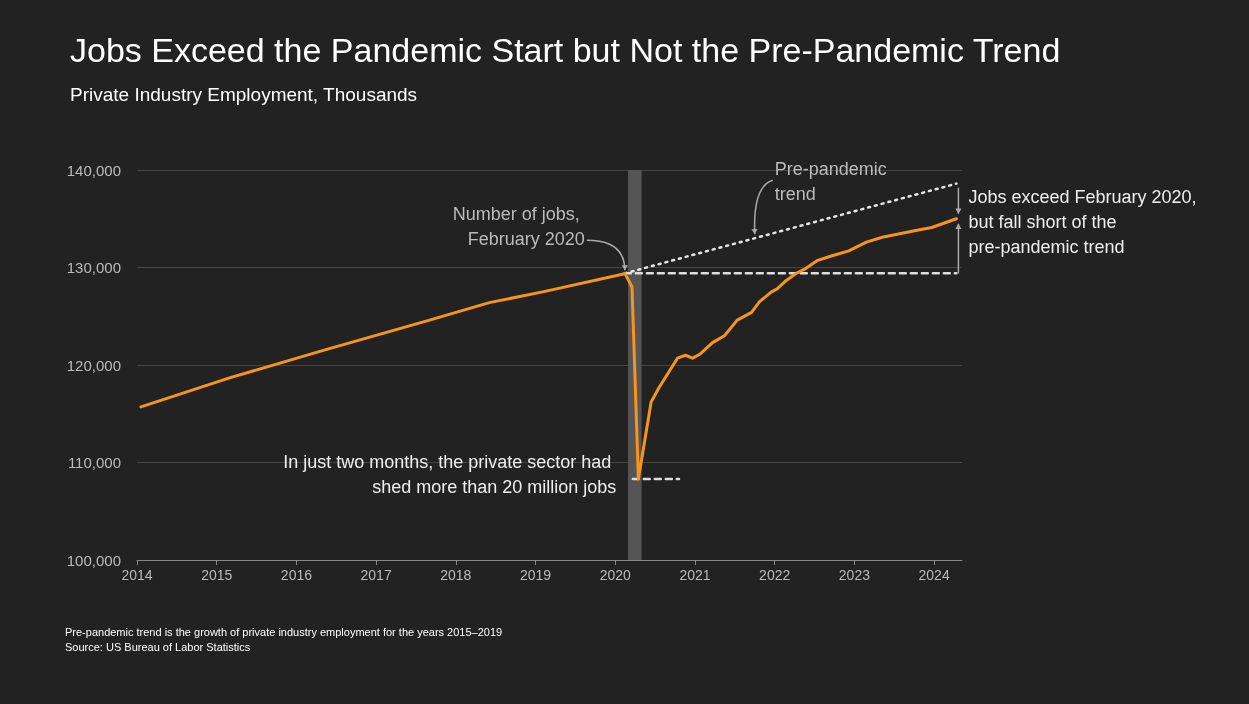 Image resolution: width=1249 pixels, height=704 pixels. Describe the element at coordinates (284, 631) in the screenshot. I see `text: Pre-pandemic trend is the growth of private industry employment for the years 2015–2019` at that location.